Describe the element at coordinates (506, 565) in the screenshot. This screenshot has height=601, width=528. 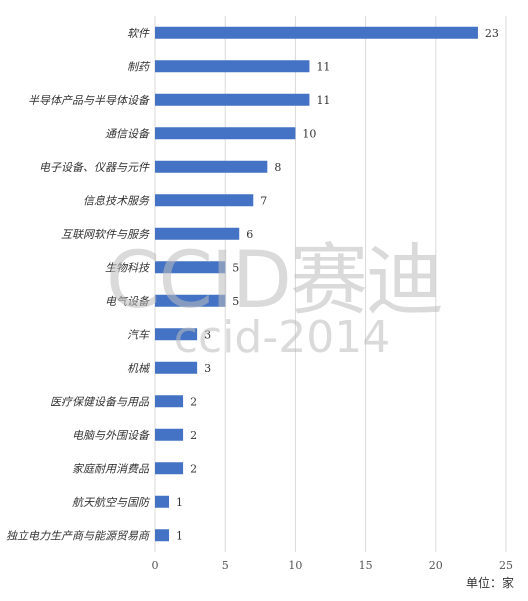
I see `x-tick-label: 25` at that location.